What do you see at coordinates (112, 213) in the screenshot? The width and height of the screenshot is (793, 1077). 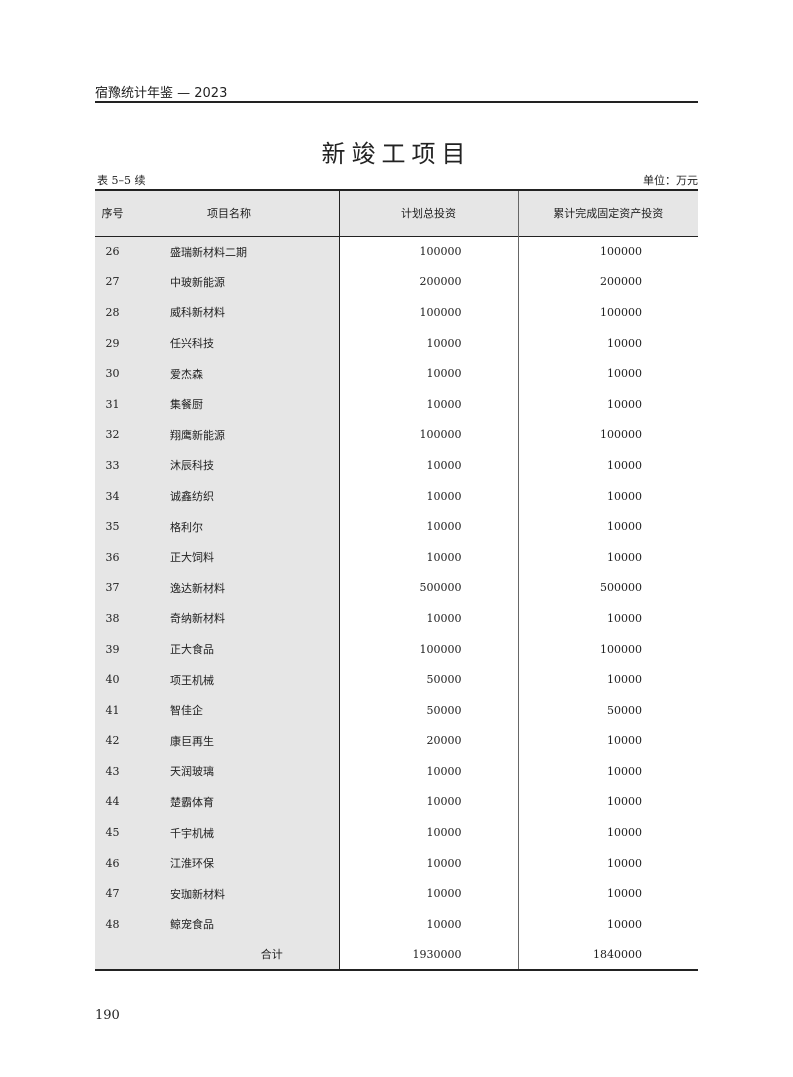 I see `col-header-index: 序号` at bounding box center [112, 213].